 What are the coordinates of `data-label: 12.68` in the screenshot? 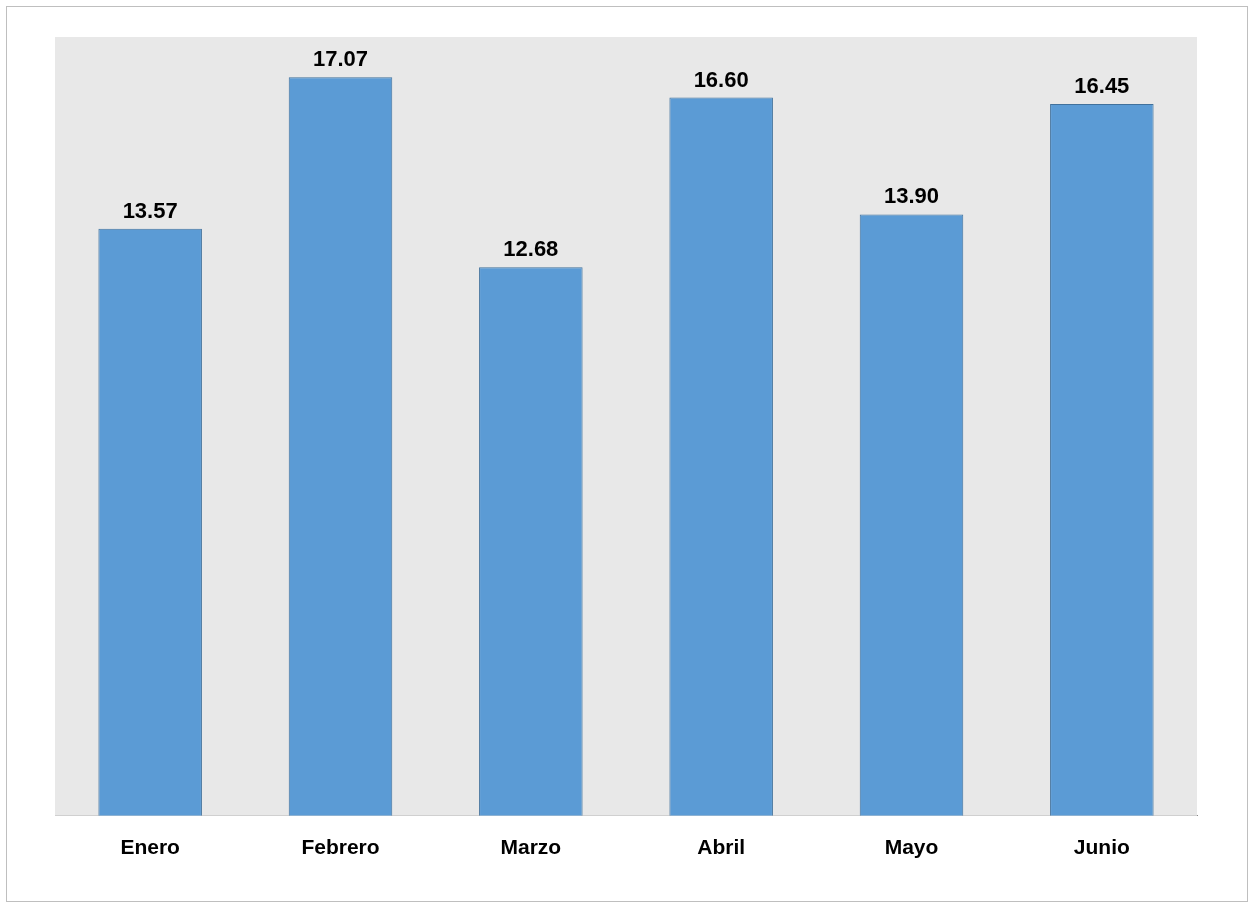 It's located at (531, 249).